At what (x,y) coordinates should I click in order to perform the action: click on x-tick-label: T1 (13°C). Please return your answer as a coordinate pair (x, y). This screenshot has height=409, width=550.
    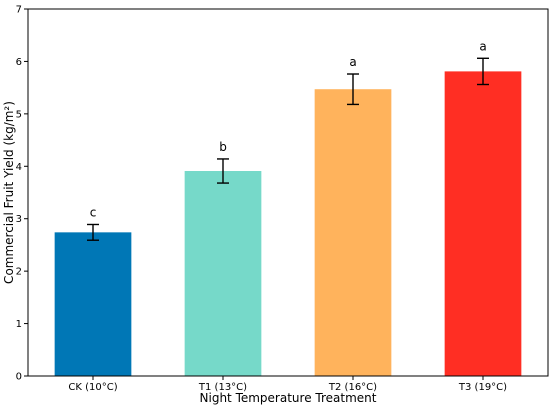
    Looking at the image, I should click on (222, 387).